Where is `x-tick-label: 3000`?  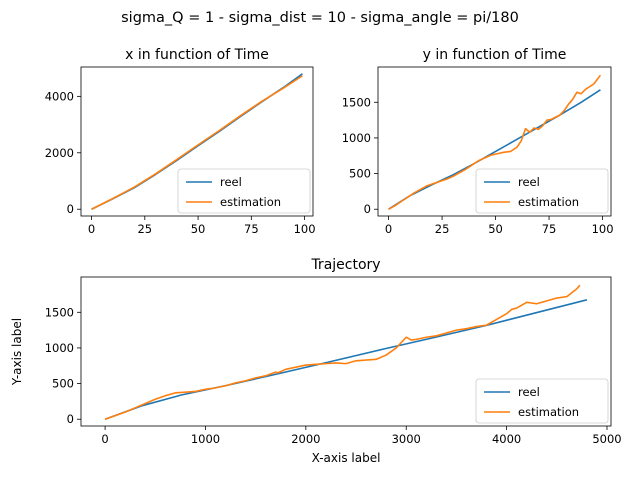 x-tick-label: 3000 is located at coordinates (406, 439).